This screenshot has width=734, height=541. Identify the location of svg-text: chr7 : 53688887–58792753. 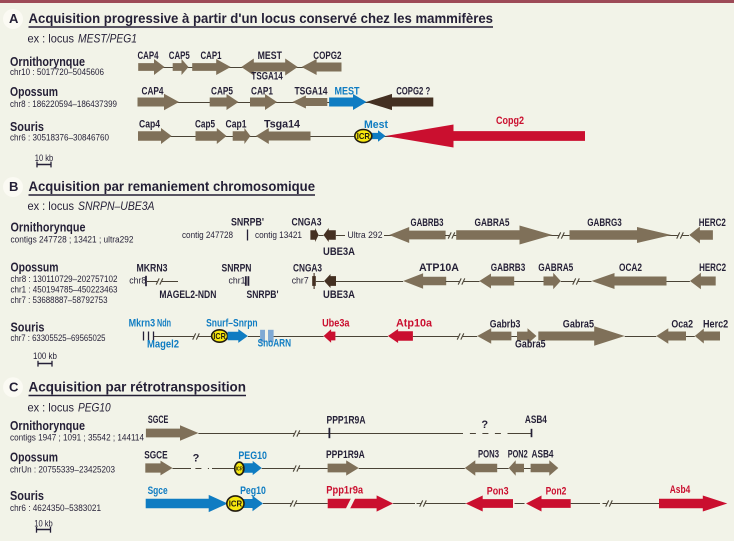
(59, 300).